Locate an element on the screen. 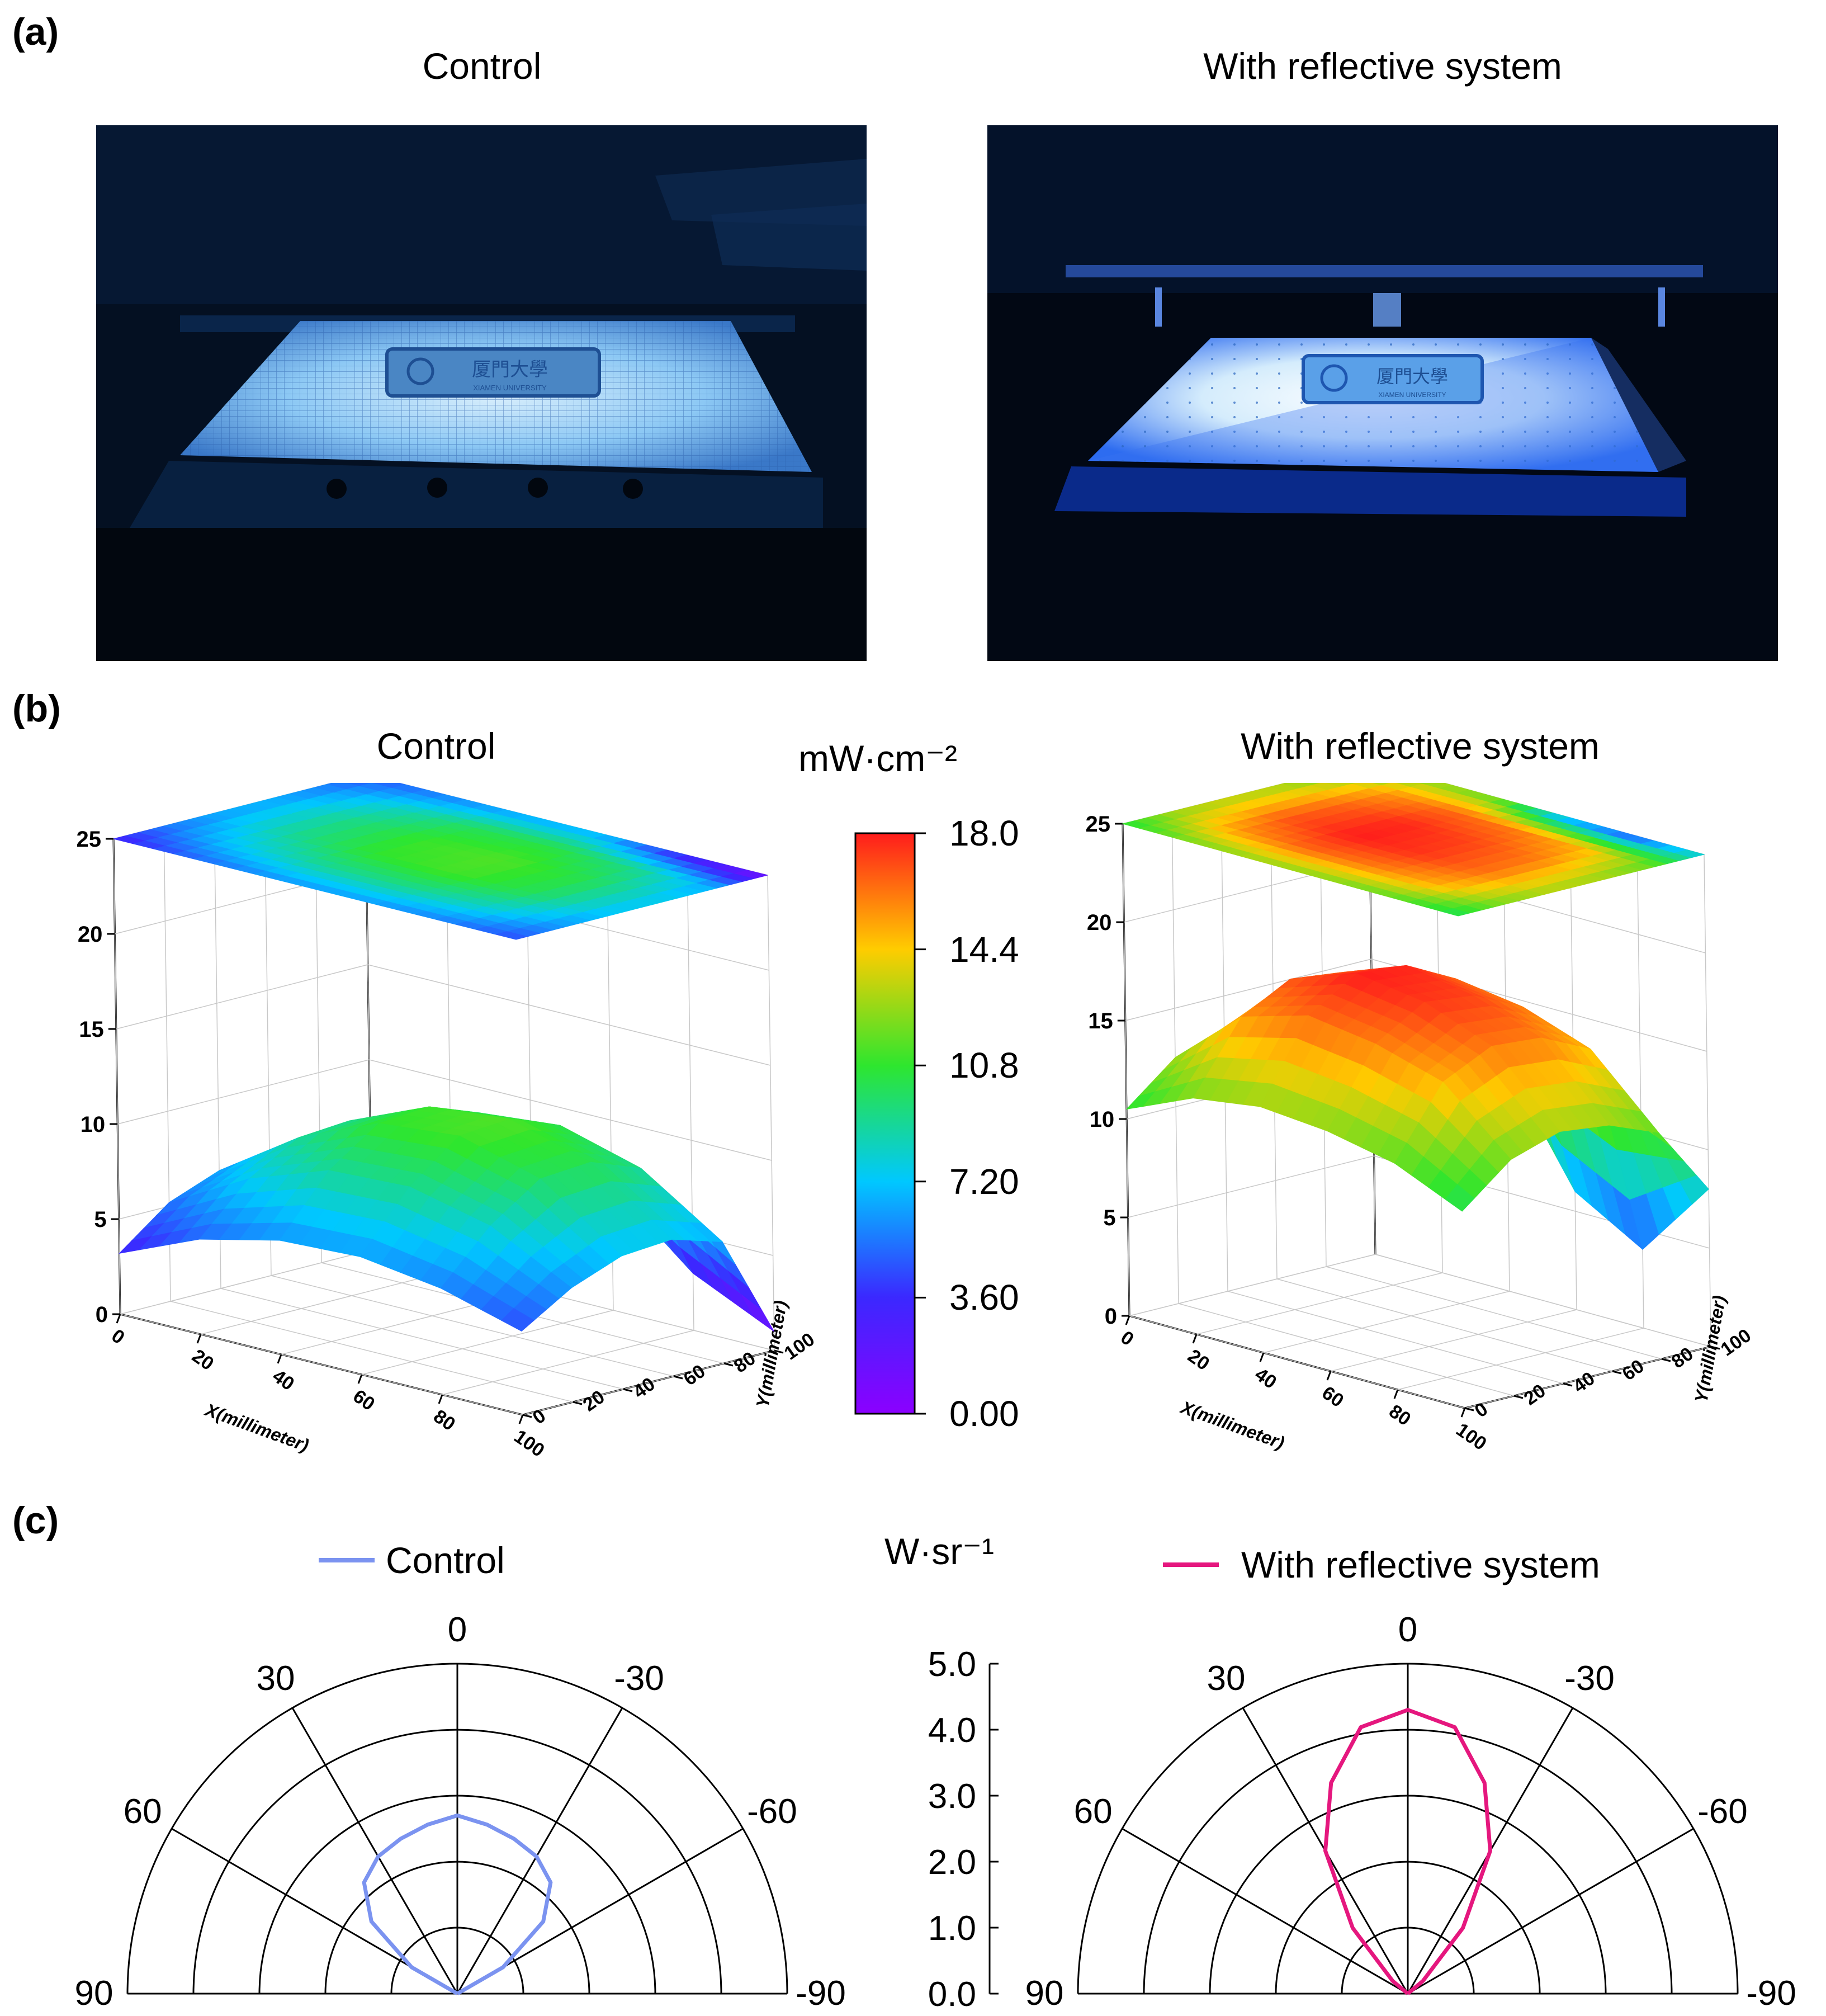  polar-radial-axis: 5.0 4.0 3.0 2.0 1.0 0.0 is located at coordinates (963, 1829).